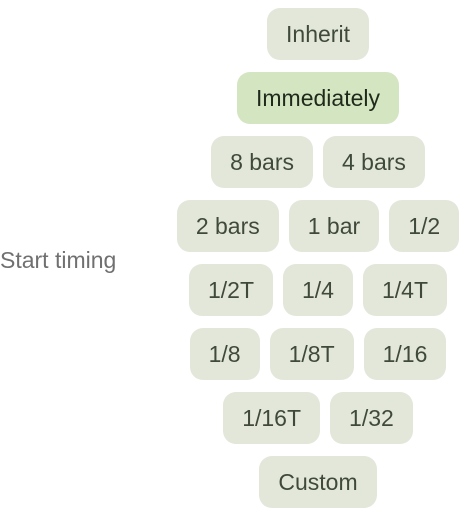 This screenshot has width=468, height=520. I want to click on option-1-8t: 1/8T, so click(311, 354).